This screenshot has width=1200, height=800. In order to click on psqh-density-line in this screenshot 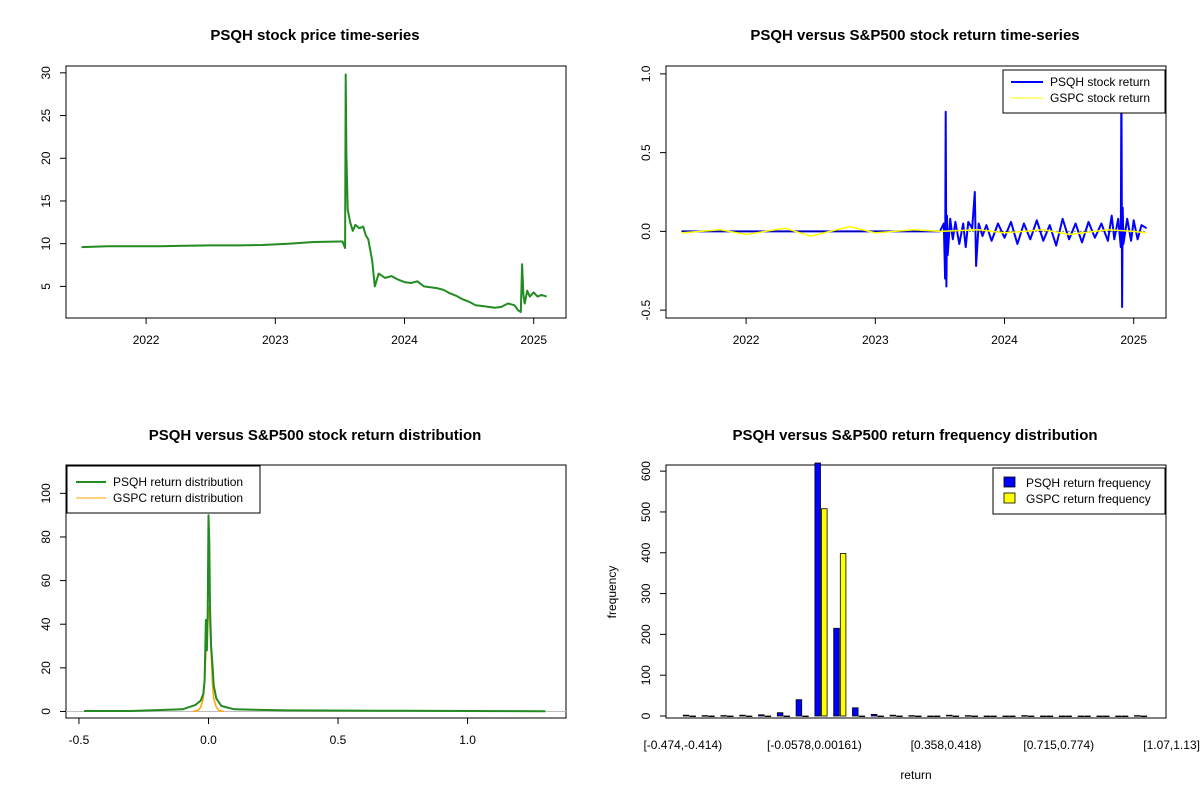, I will do `click(315, 613)`.